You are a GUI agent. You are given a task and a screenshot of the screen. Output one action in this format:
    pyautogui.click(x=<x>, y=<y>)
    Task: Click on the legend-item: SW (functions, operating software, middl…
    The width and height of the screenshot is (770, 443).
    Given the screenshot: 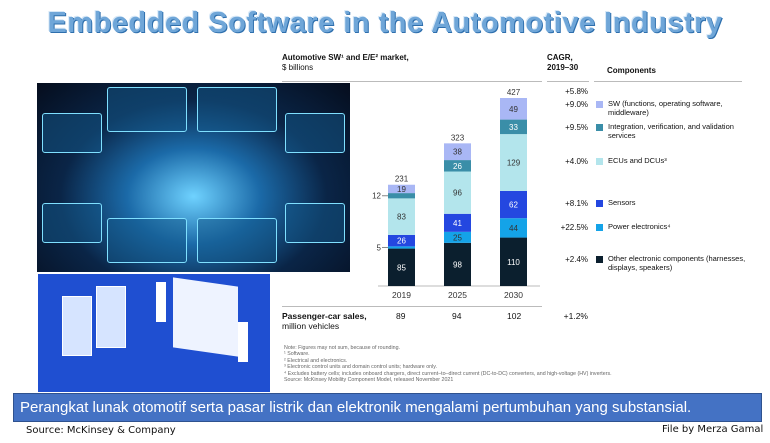 What is the action you would take?
    pyautogui.click(x=665, y=108)
    